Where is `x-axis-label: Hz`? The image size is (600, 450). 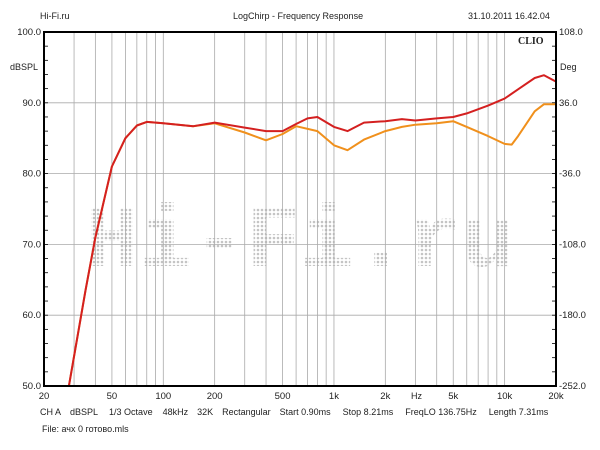 x-axis-label: Hz is located at coordinates (416, 396).